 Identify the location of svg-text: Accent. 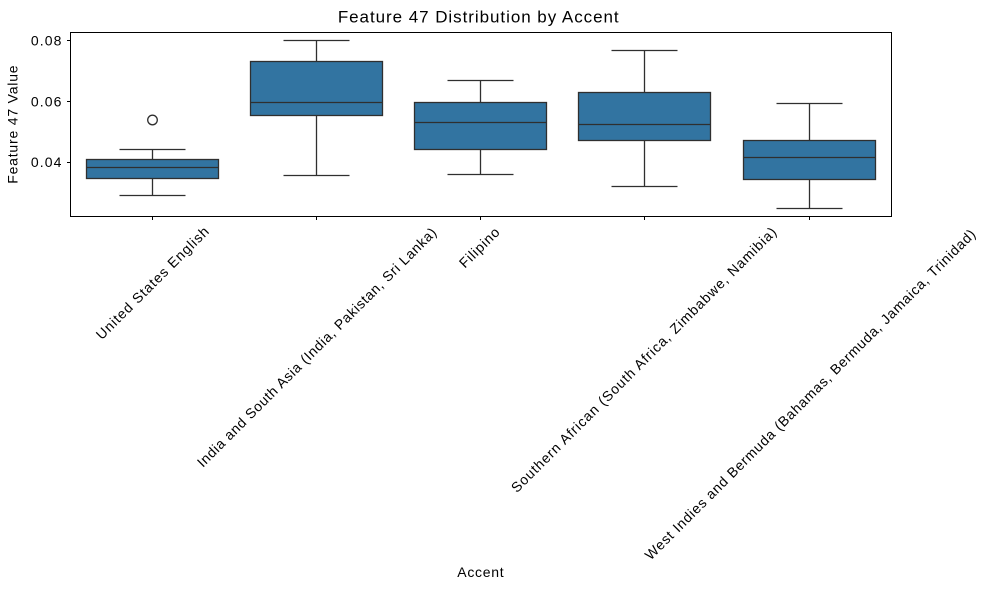
(480, 572).